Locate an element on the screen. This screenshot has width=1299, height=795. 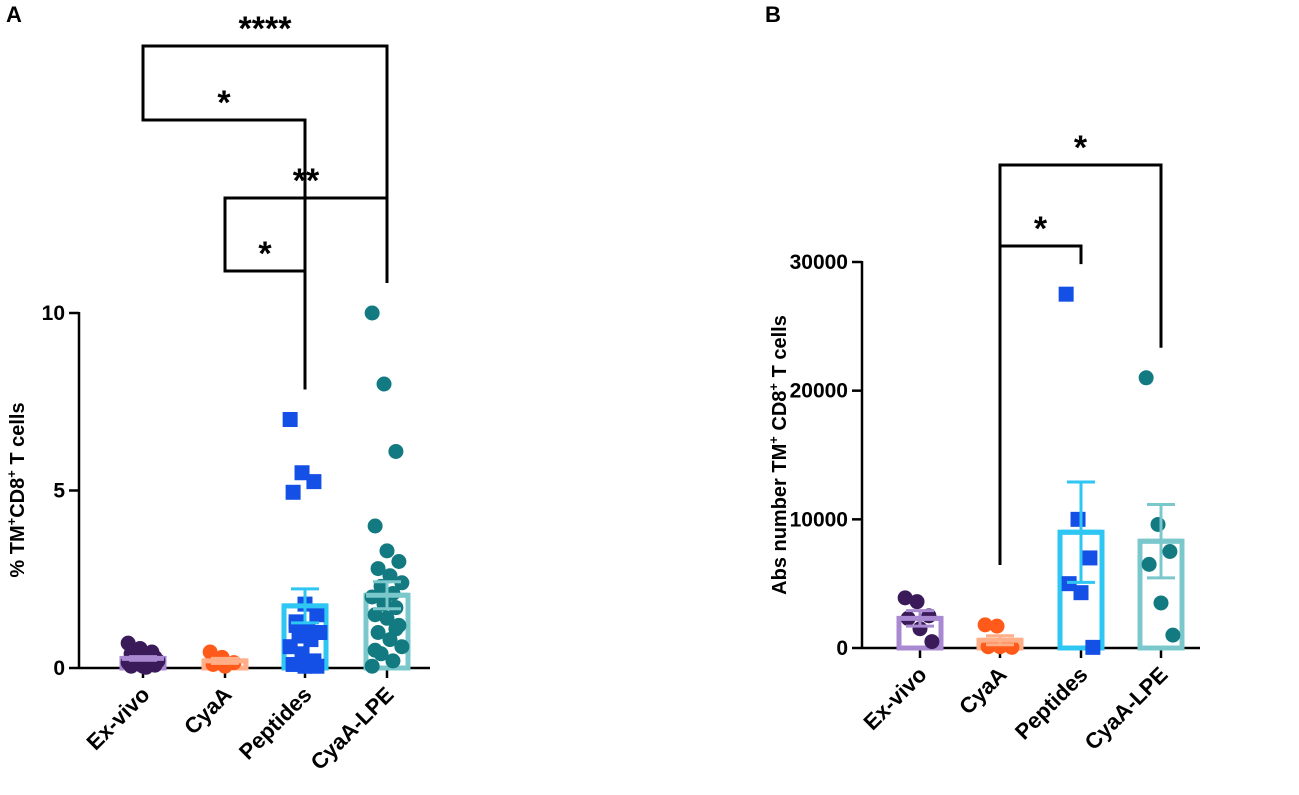
panel-b-y-tick-label: 10000 is located at coordinates (819, 519).